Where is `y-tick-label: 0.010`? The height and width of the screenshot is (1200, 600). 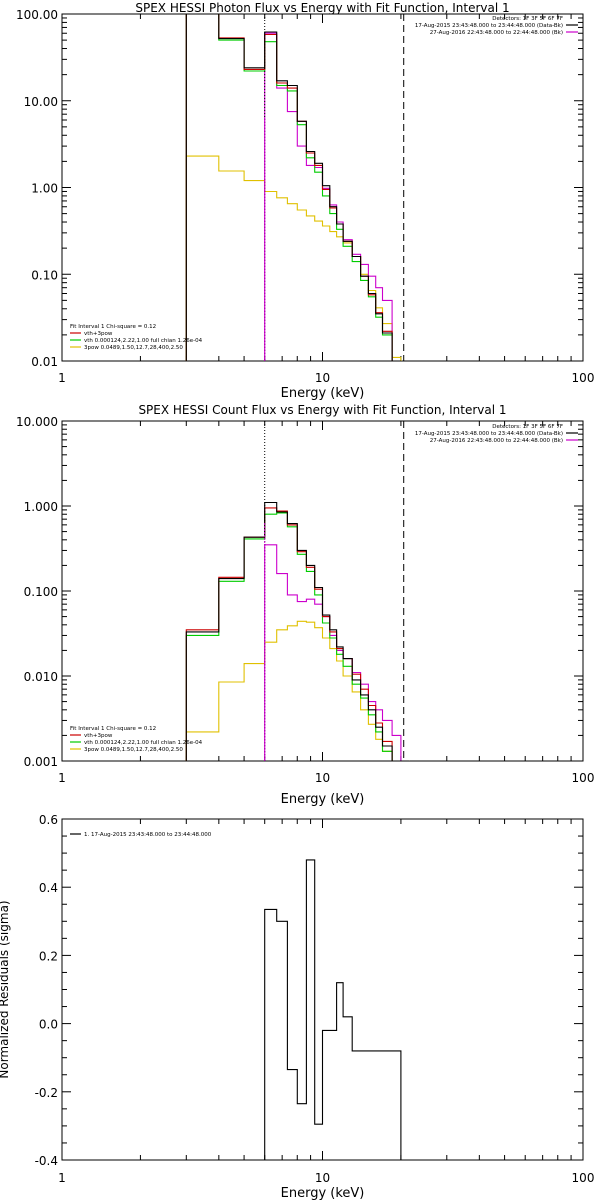 y-tick-label: 0.010 is located at coordinates (41, 677).